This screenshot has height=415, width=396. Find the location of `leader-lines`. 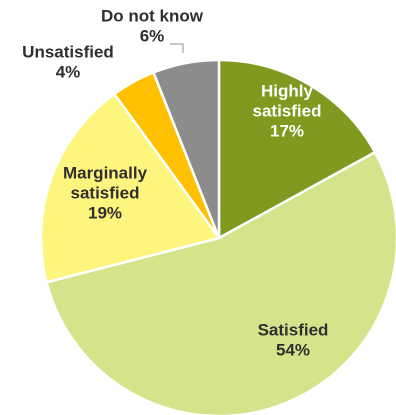

leader-lines is located at coordinates (177, 48).